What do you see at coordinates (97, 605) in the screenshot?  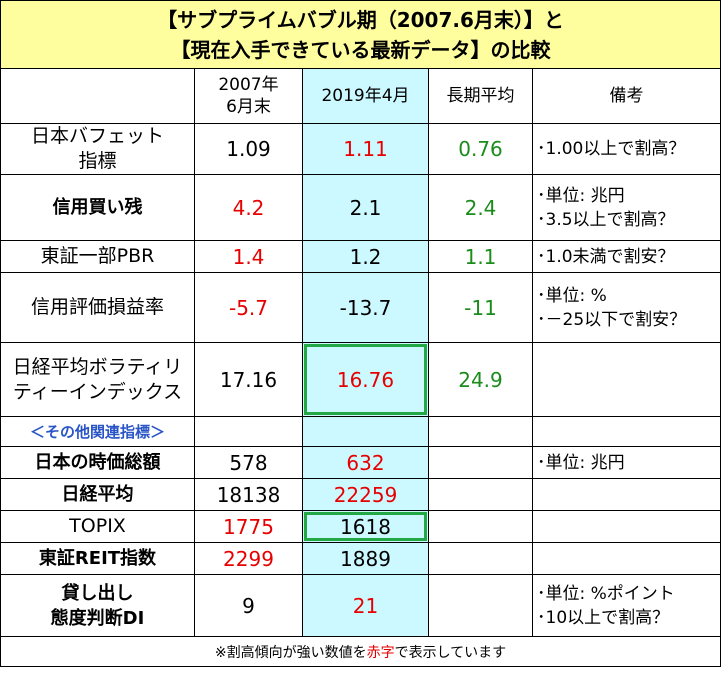 I see `row-label: 貸し出し 態度判断DI` at bounding box center [97, 605].